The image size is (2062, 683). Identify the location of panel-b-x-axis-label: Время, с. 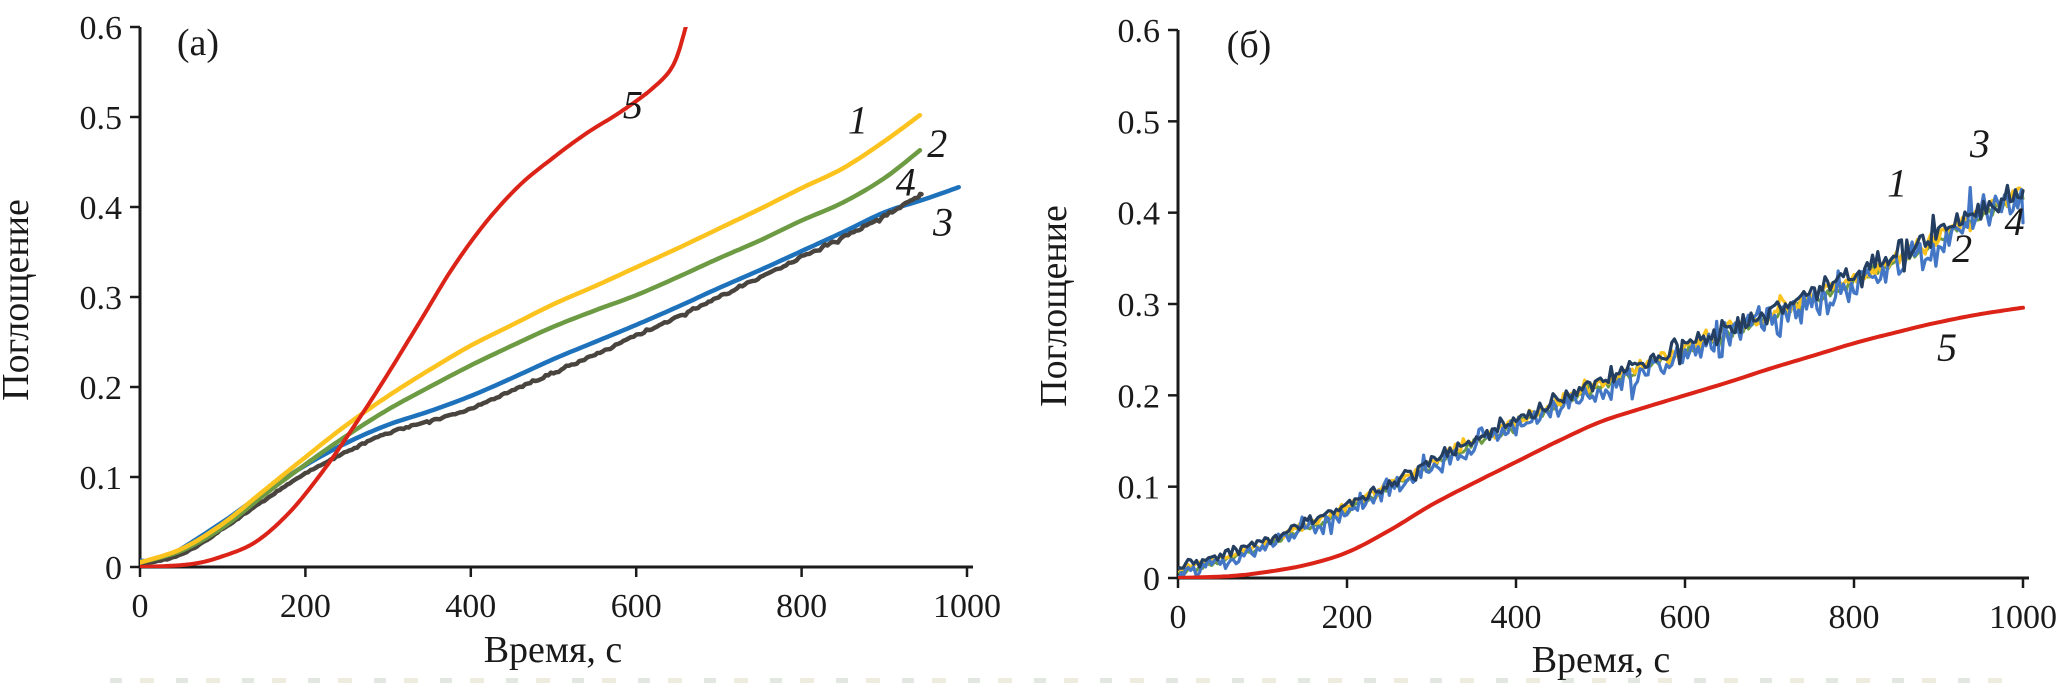
(1601, 660).